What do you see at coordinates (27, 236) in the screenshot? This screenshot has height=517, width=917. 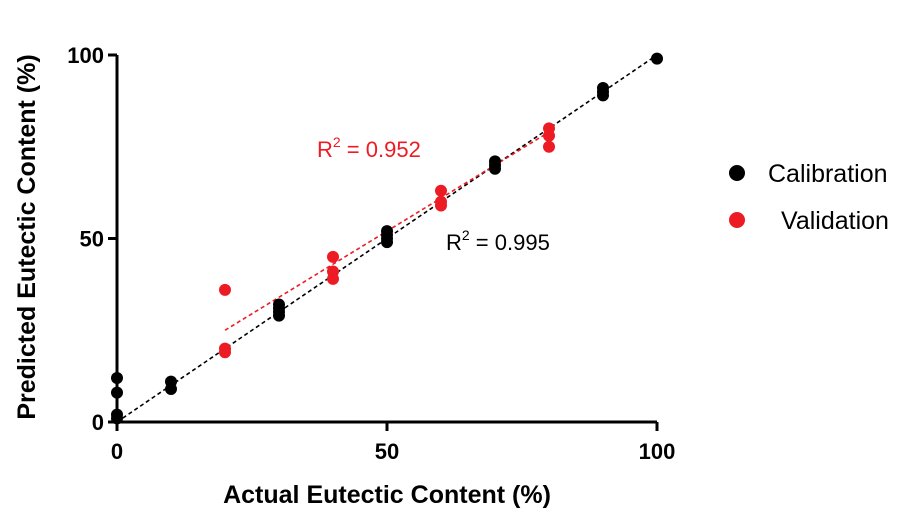 I see `y-axis-title: Predicted Eutectic Content (%)` at bounding box center [27, 236].